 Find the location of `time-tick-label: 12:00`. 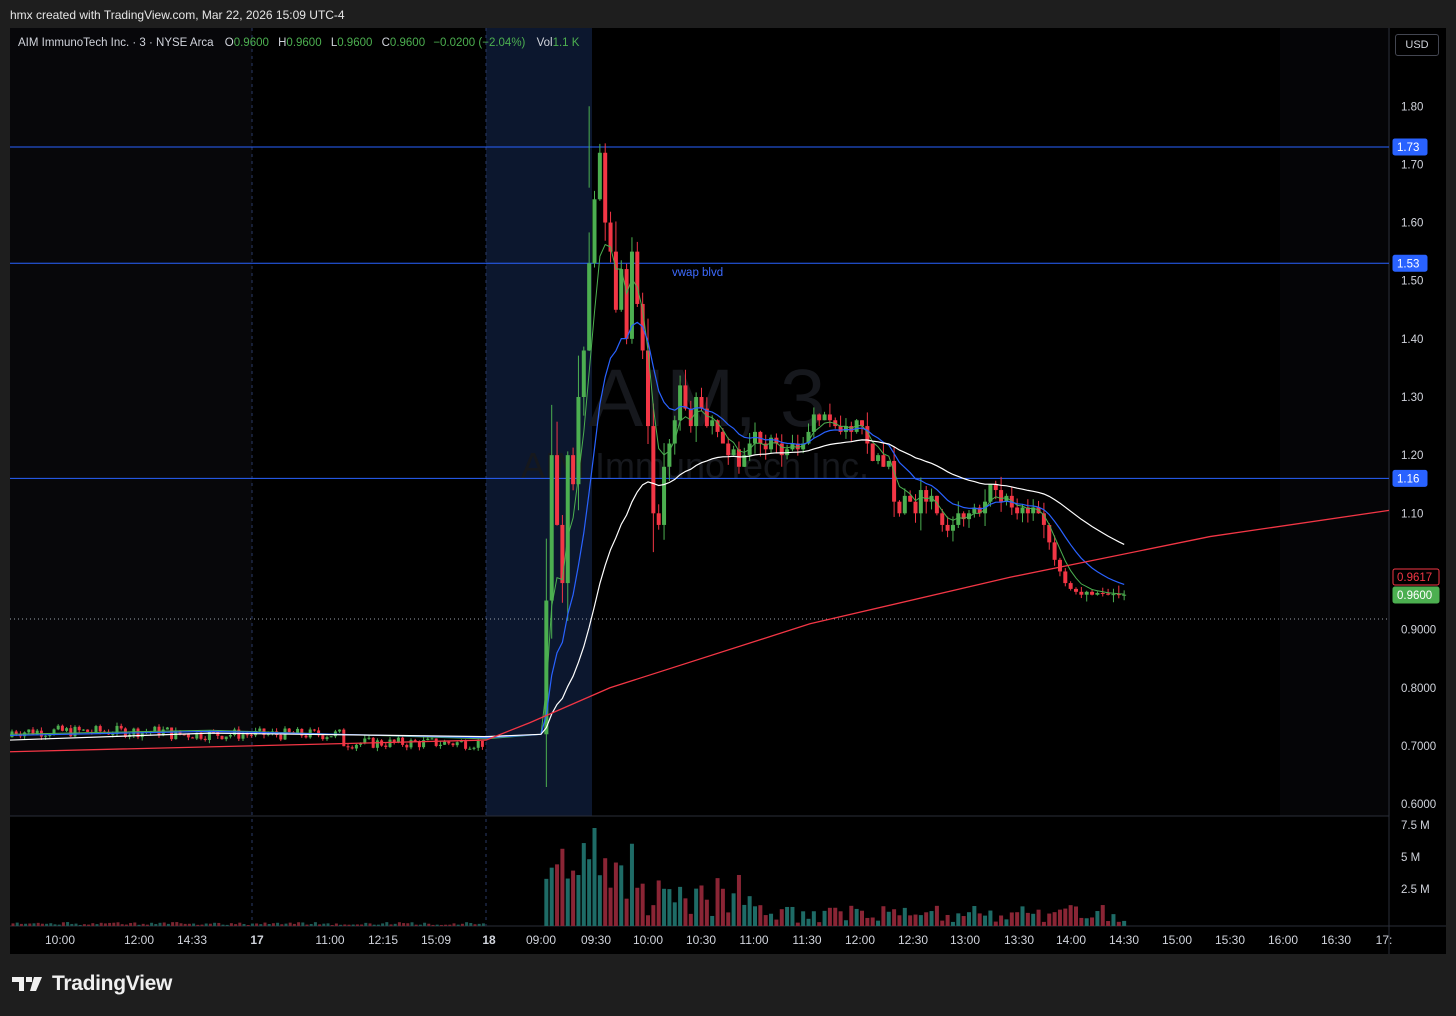

time-tick-label: 12:00 is located at coordinates (860, 940).